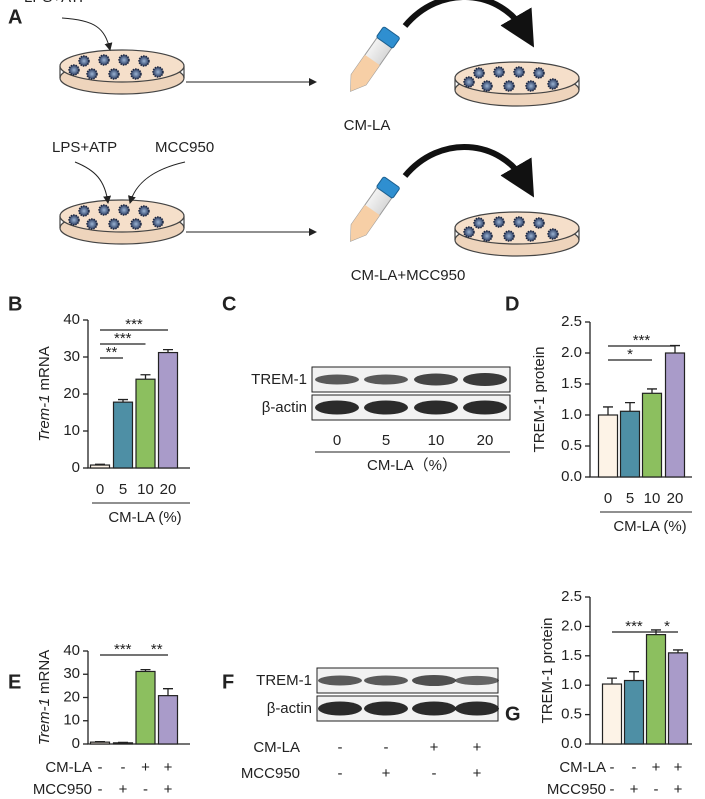 The image size is (705, 799). Describe the element at coordinates (71, 696) in the screenshot. I see `y-tick-label: 20` at that location.